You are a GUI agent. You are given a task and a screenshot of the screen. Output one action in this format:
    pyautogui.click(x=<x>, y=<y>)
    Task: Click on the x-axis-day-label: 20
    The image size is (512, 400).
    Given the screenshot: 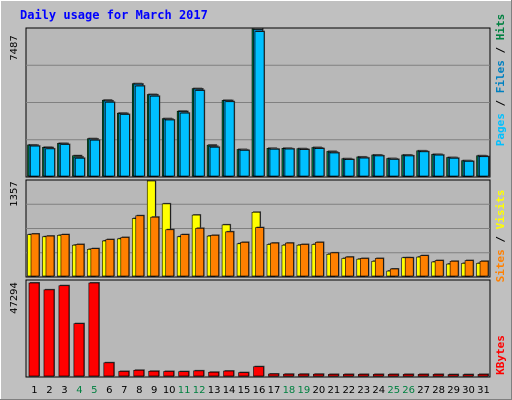 What is the action you would take?
    pyautogui.click(x=319, y=390)
    